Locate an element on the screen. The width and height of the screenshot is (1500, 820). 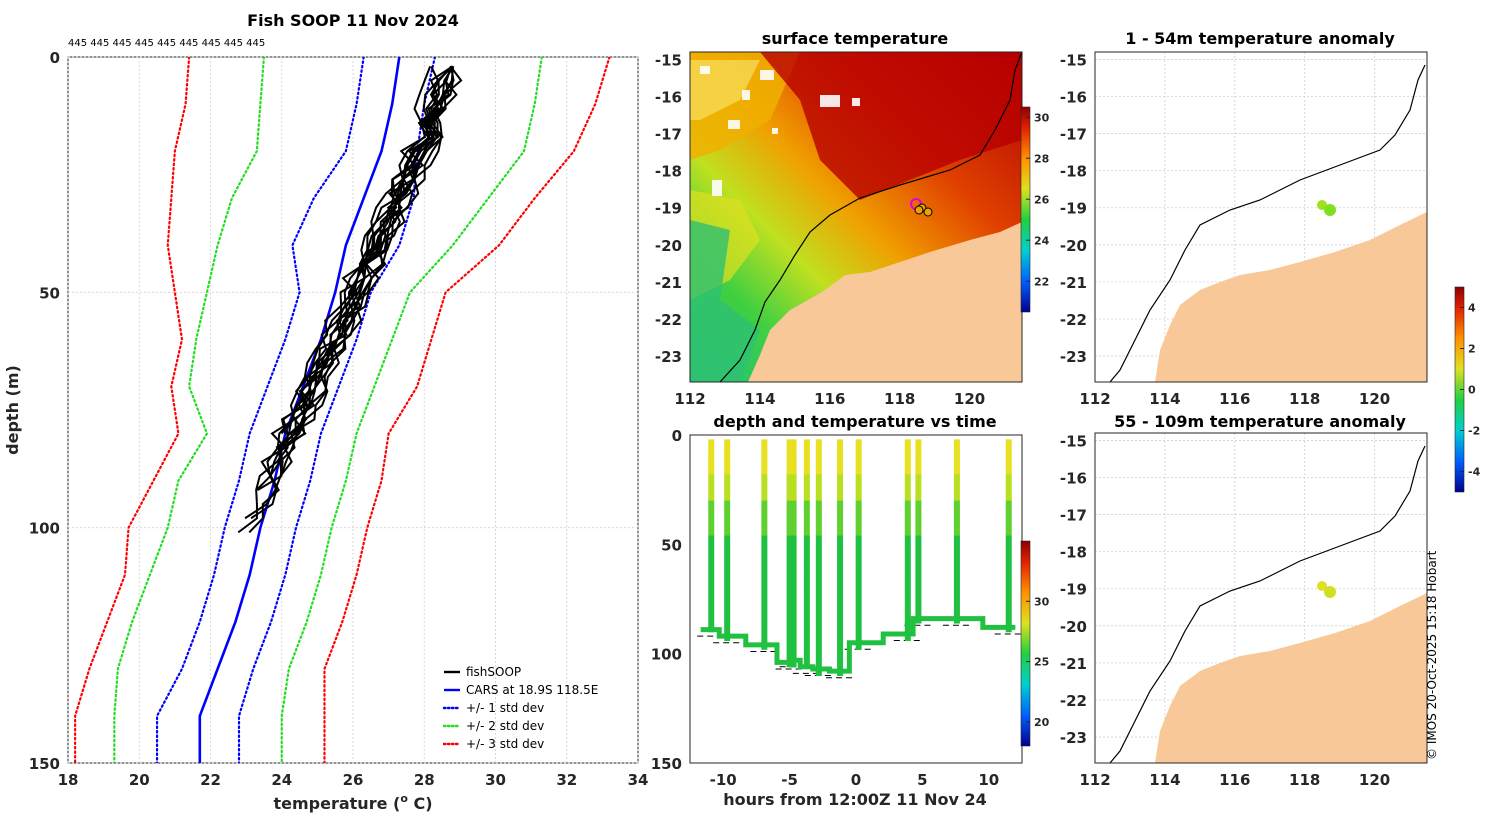
ts-colorbar is located at coordinates (1025, 643).